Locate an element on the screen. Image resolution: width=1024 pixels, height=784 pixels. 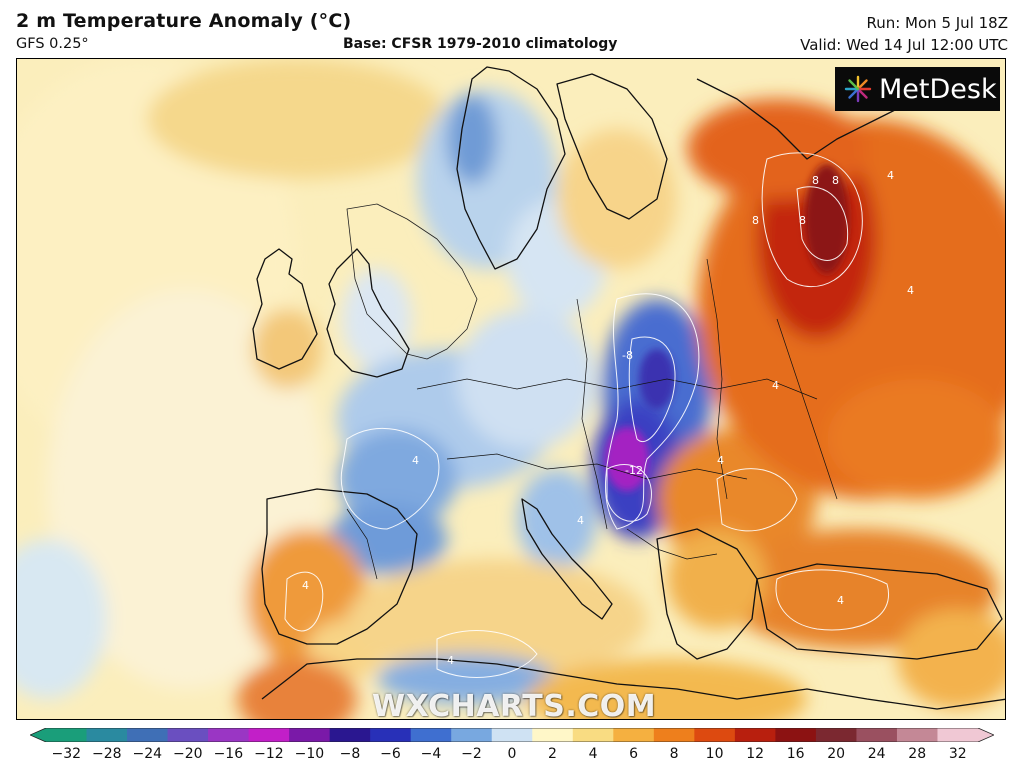
colorbar-tick-label: −12 is located at coordinates (269, 754).